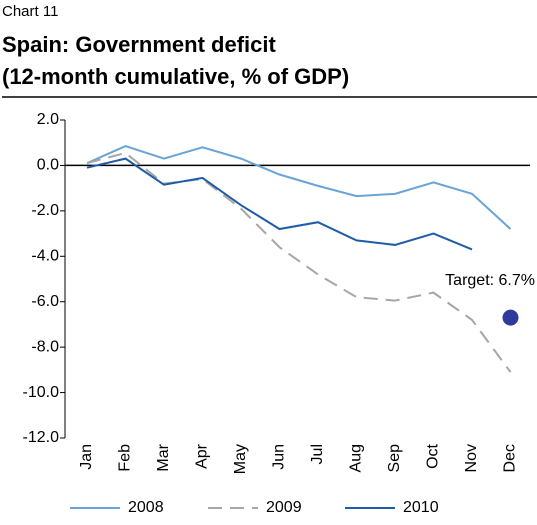  What do you see at coordinates (394, 458) in the screenshot?
I see `x-tick-label: Sep` at bounding box center [394, 458].